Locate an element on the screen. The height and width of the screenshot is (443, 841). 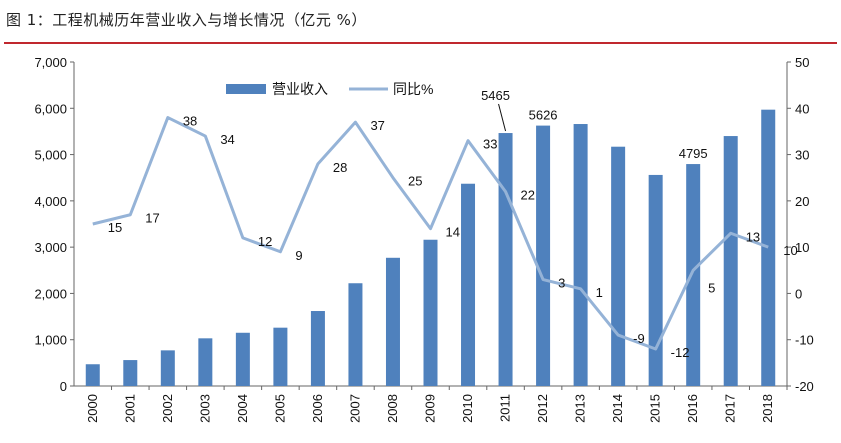
legend-bar-label: 营业收入 is located at coordinates (300, 89).